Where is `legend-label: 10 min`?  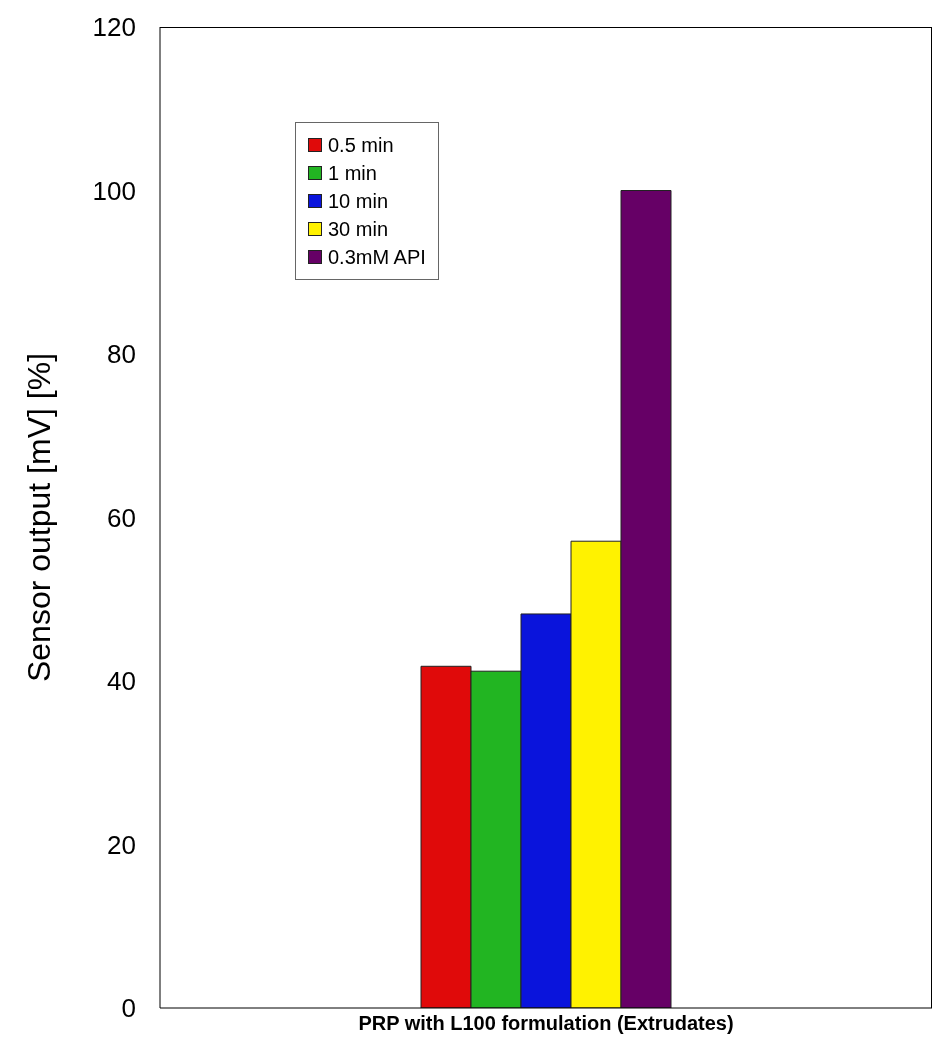
legend-label: 10 min is located at coordinates (358, 201).